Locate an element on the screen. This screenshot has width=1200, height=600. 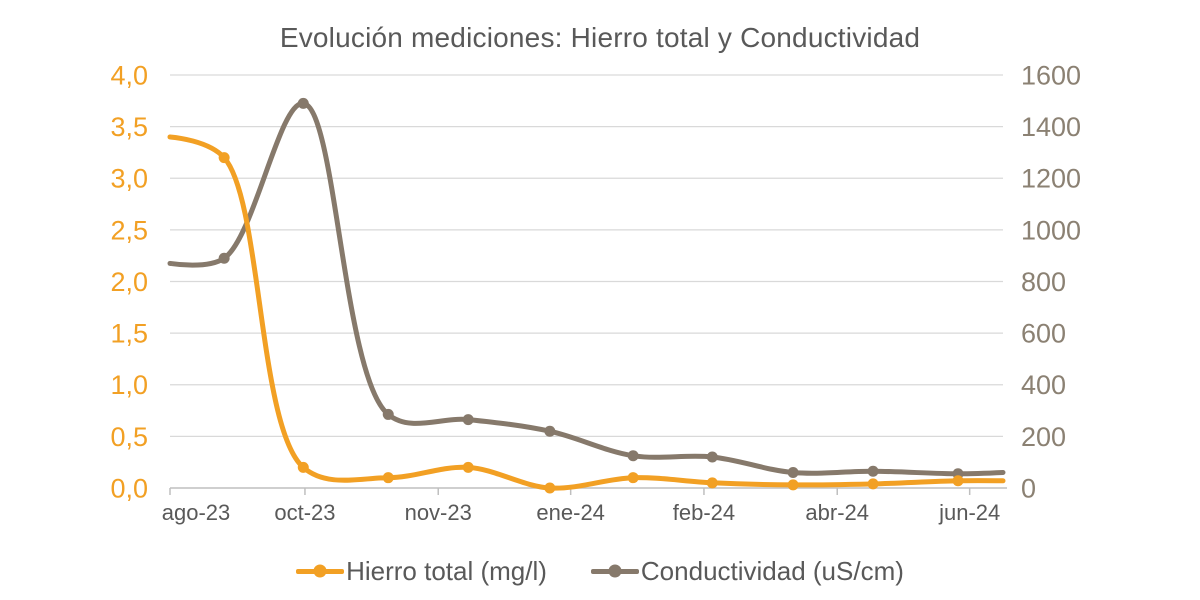
y-right-tick-label: 400 is located at coordinates (1043, 385).